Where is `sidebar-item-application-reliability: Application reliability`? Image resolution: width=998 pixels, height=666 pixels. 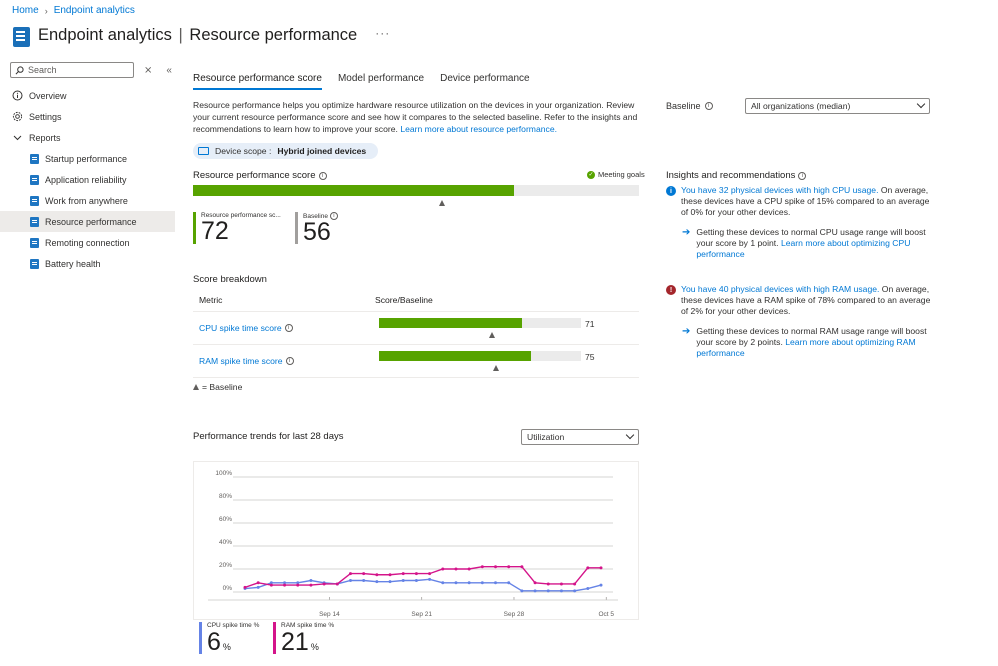
sidebar-item-application-reliability: Application reliability is located at coordinates (87, 179).